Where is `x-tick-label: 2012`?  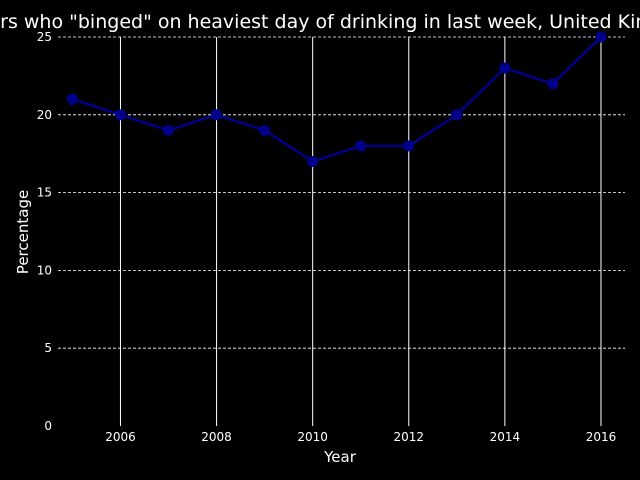 x-tick-label: 2012 is located at coordinates (408, 437).